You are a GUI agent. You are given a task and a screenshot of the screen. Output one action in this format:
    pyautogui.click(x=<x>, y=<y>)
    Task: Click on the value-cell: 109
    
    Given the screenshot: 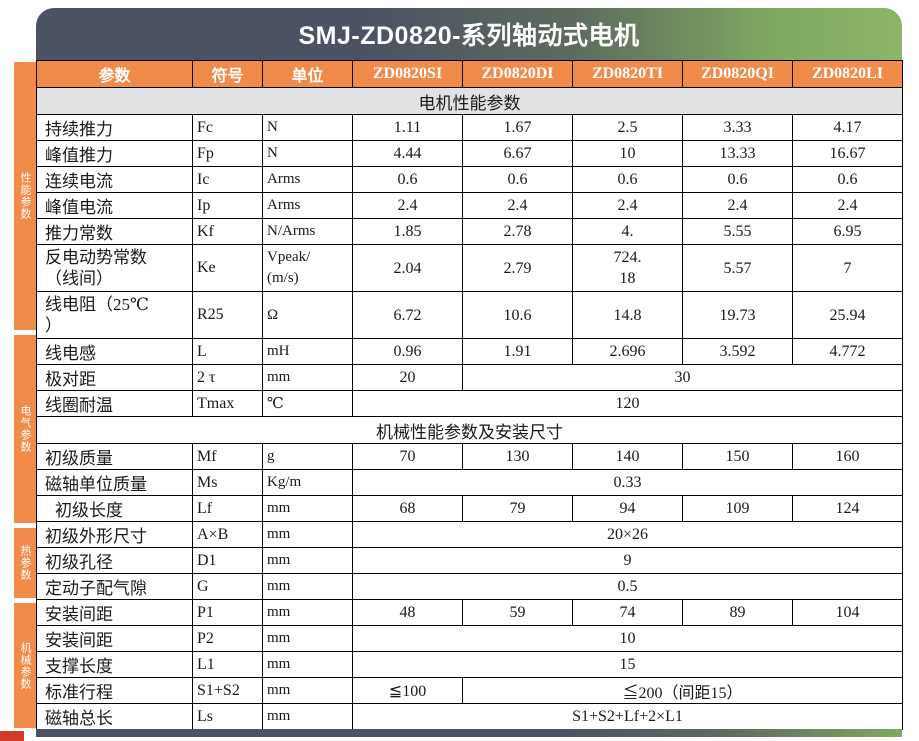 What is the action you would take?
    pyautogui.click(x=737, y=508)
    